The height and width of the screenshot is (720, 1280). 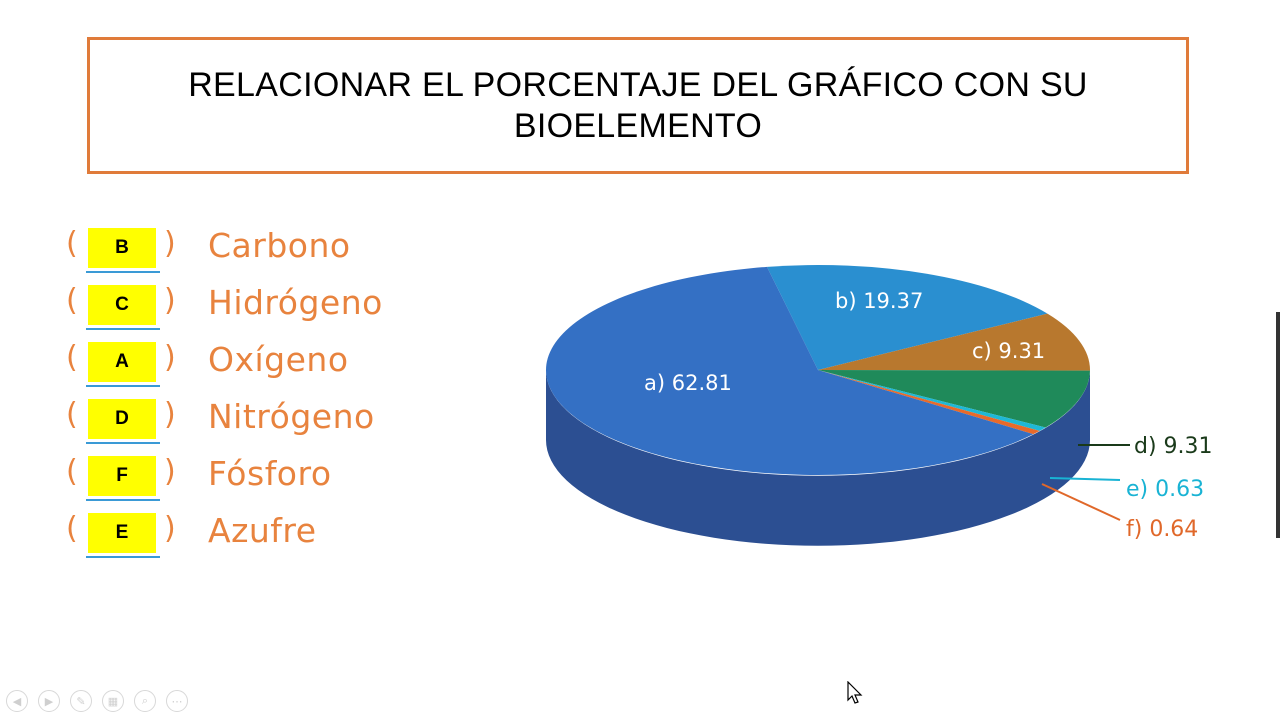 I want to click on match-row: ( C) Hidrógeno, so click(x=246, y=307).